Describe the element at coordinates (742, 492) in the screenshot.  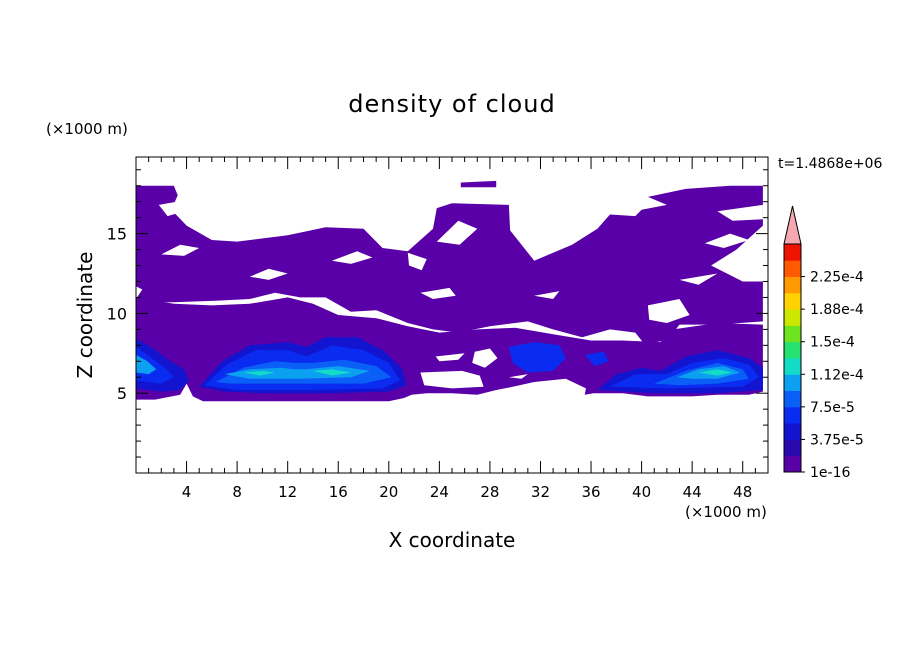
I see `x-tick-label-11: 48` at that location.